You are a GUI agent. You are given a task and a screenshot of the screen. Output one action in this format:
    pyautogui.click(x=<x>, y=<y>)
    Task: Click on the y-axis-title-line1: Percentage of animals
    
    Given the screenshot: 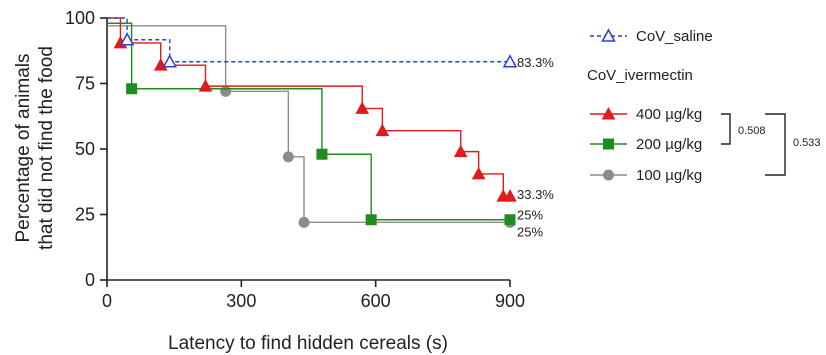 What is the action you would take?
    pyautogui.click(x=23, y=147)
    